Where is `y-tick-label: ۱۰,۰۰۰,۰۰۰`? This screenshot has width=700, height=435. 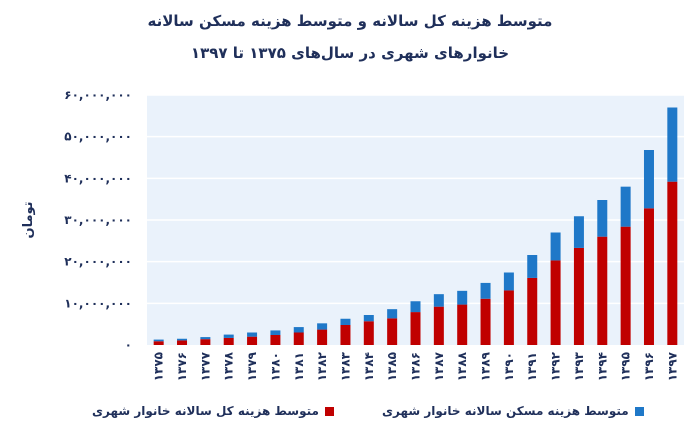 y-tick-label: ۱۰,۰۰۰,۰۰۰ is located at coordinates (98, 303).